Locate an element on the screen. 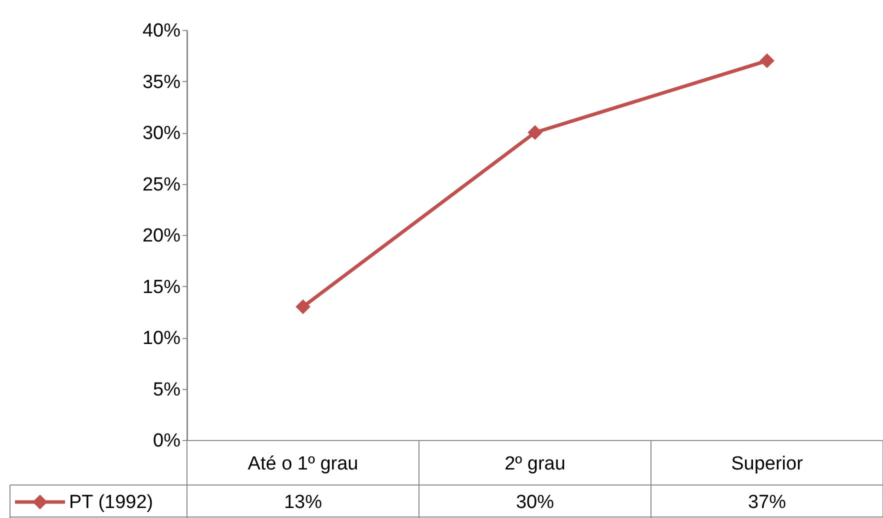  legend-label: PT (1992) is located at coordinates (111, 502).